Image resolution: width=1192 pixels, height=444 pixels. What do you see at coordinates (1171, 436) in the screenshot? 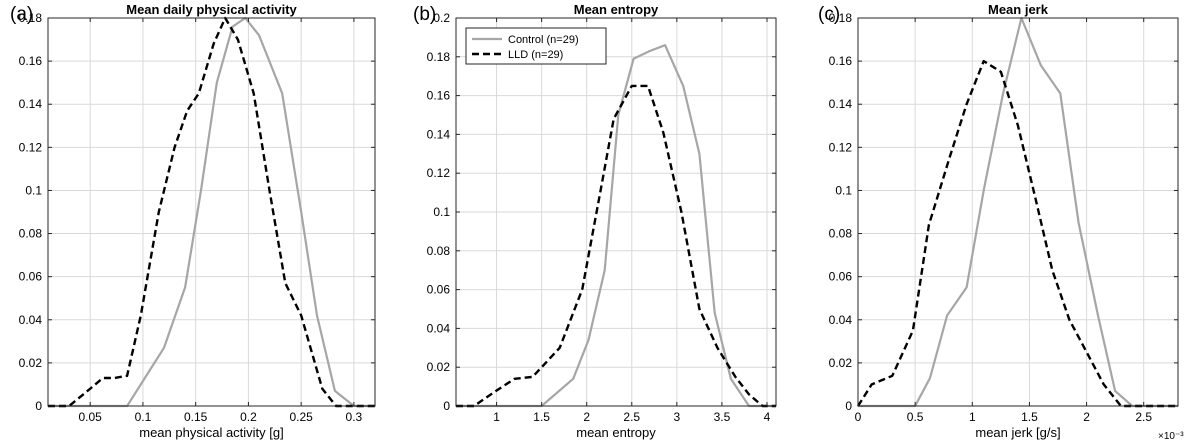
I see `x-exponent-label: ×10⁻³` at bounding box center [1171, 436].